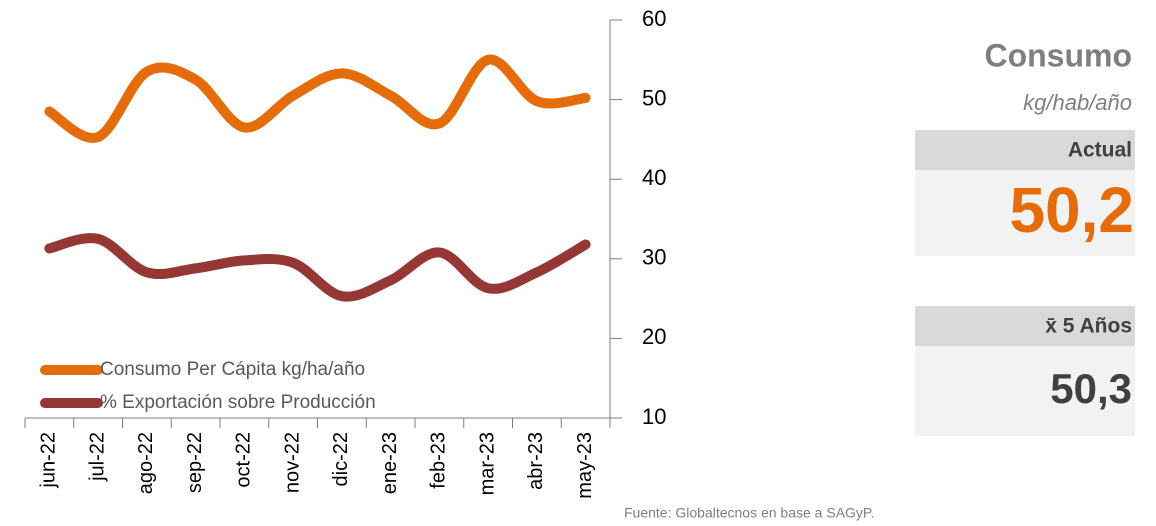  I want to click on x-tick-label: dic-22, so click(341, 459).